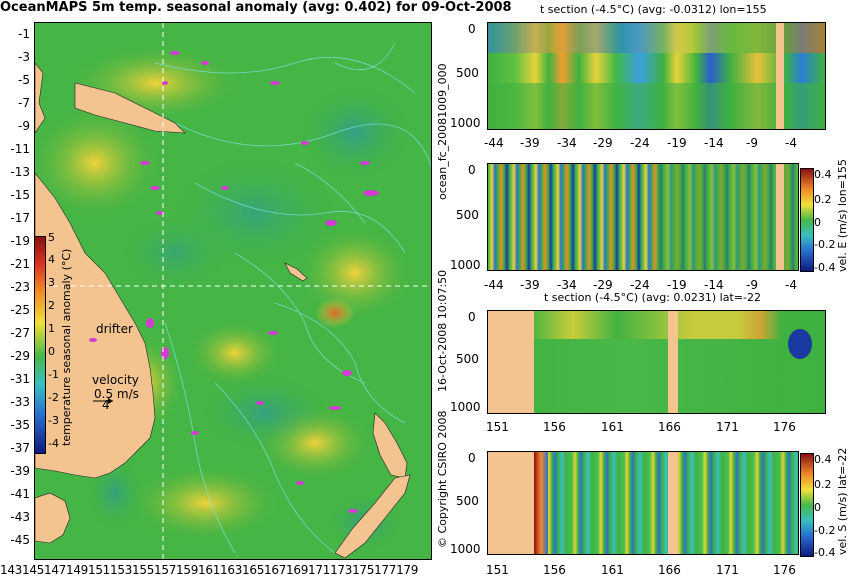 Image resolution: width=850 pixels, height=580 pixels. I want to click on s3-xtick: 151, so click(497, 427).